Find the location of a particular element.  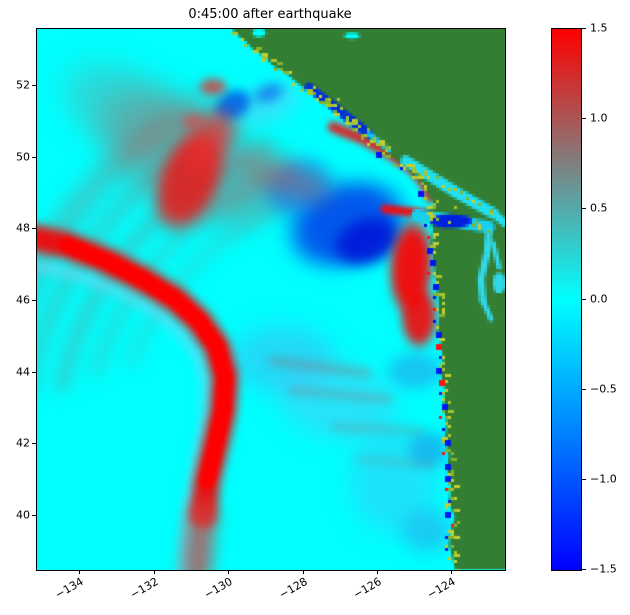

y-tick-label: 42 is located at coordinates (23, 443).